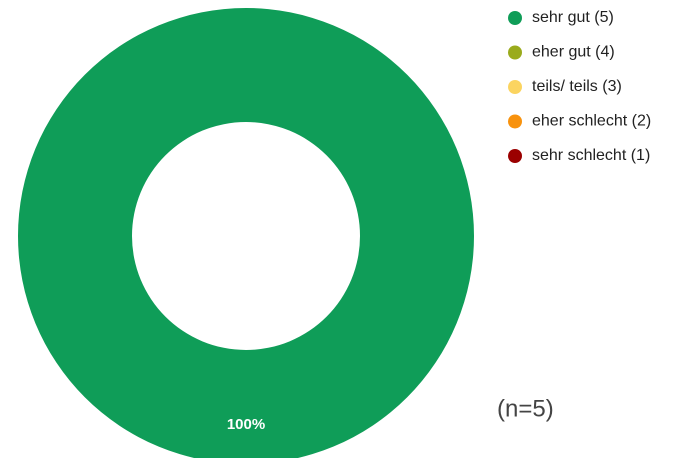 This screenshot has height=458, width=676. Describe the element at coordinates (591, 121) in the screenshot. I see `legend-label: eher schlecht (2)` at that location.